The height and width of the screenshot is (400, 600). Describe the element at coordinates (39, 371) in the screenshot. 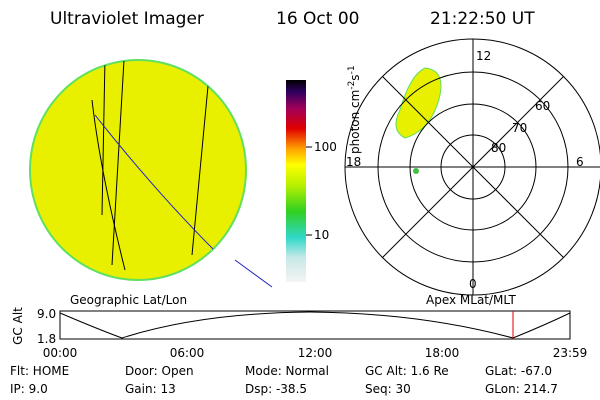

I see `footer-field: Flt: HOME` at that location.